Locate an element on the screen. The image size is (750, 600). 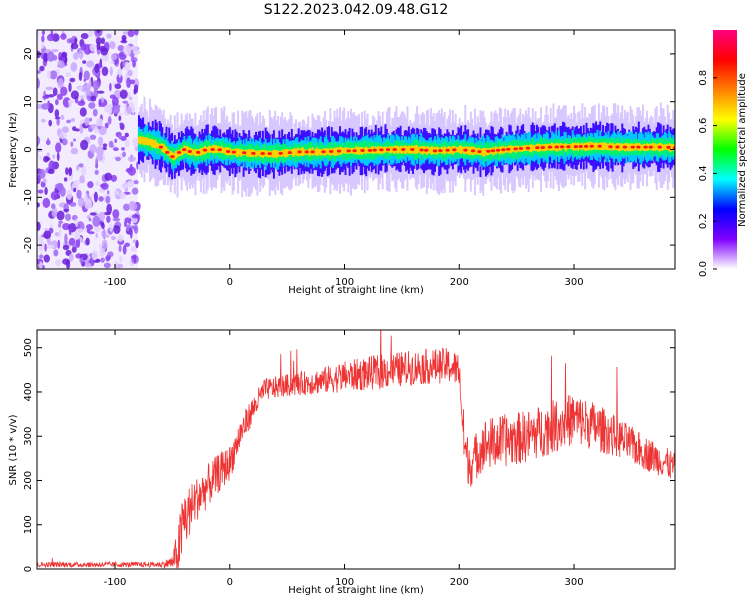
spectrogram-x-tick-label: -100 is located at coordinates (115, 282).